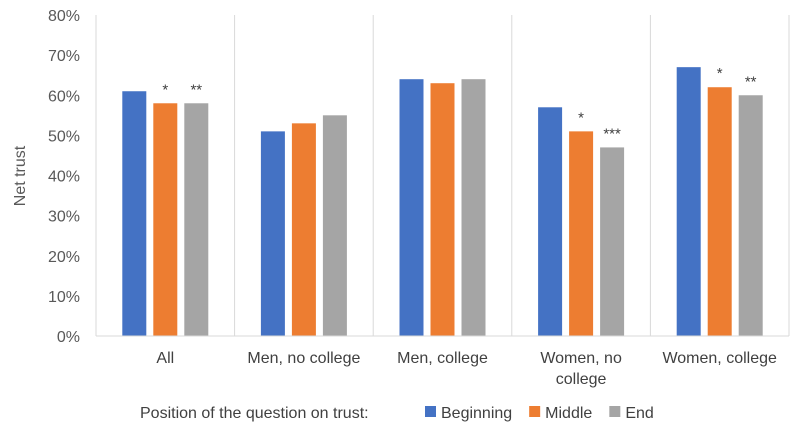  I want to click on y-tick-label: 70%, so click(64, 56).